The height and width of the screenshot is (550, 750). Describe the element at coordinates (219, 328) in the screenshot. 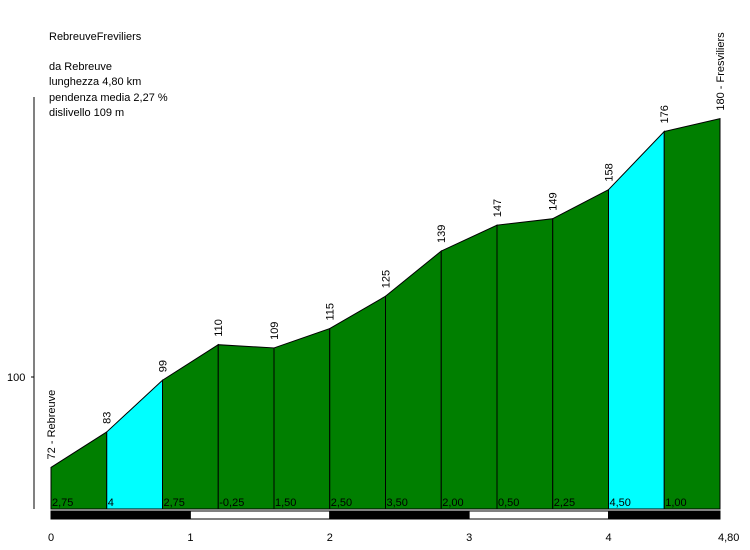

I see `elevation-label: 110` at that location.